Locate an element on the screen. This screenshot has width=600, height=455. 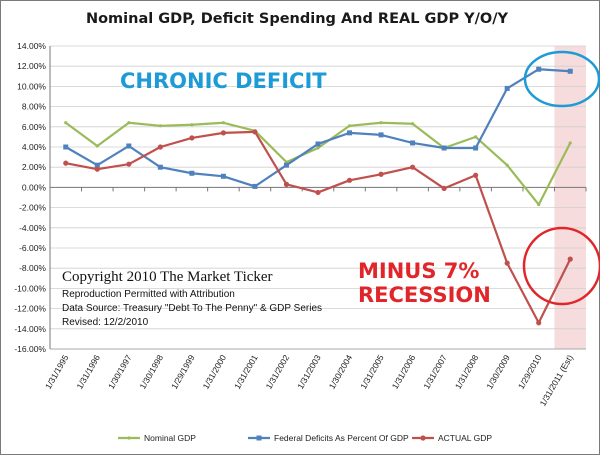
x-tick-label: 1/31/2001 is located at coordinates (246, 372).